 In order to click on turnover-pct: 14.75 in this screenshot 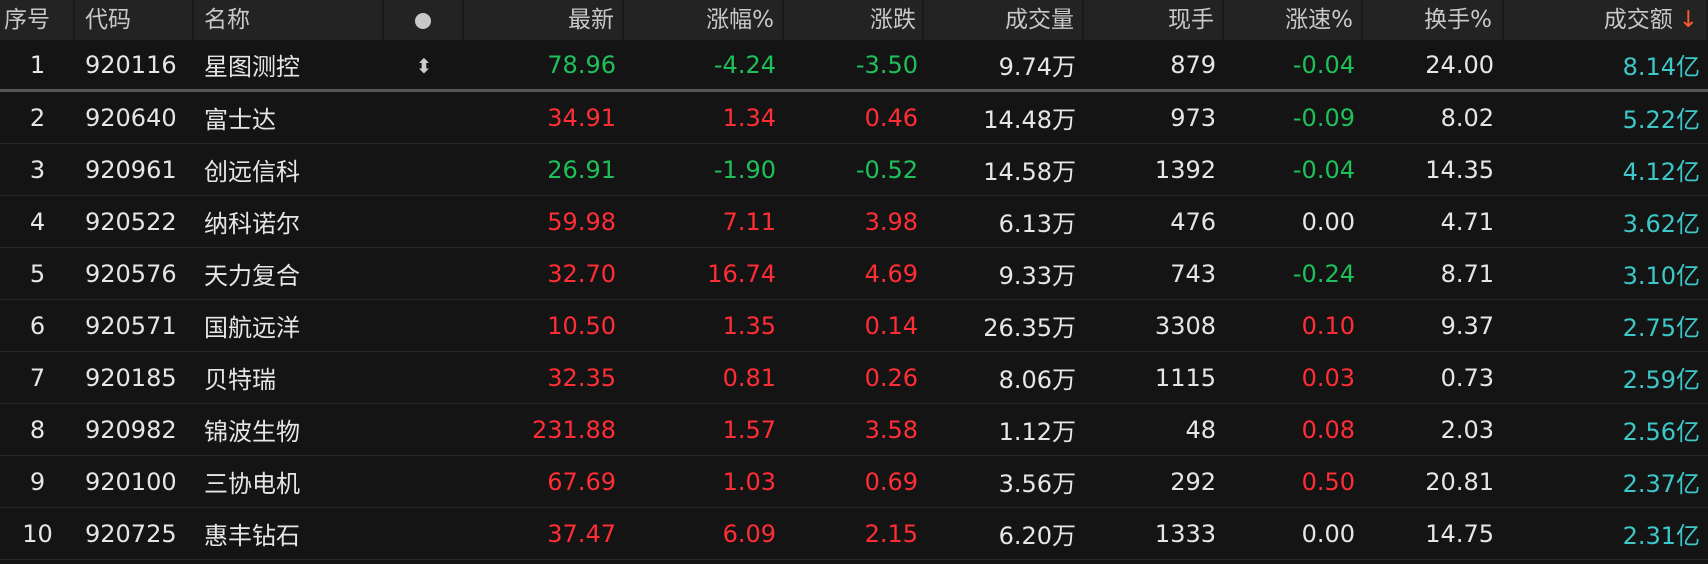, I will do `click(1459, 533)`.